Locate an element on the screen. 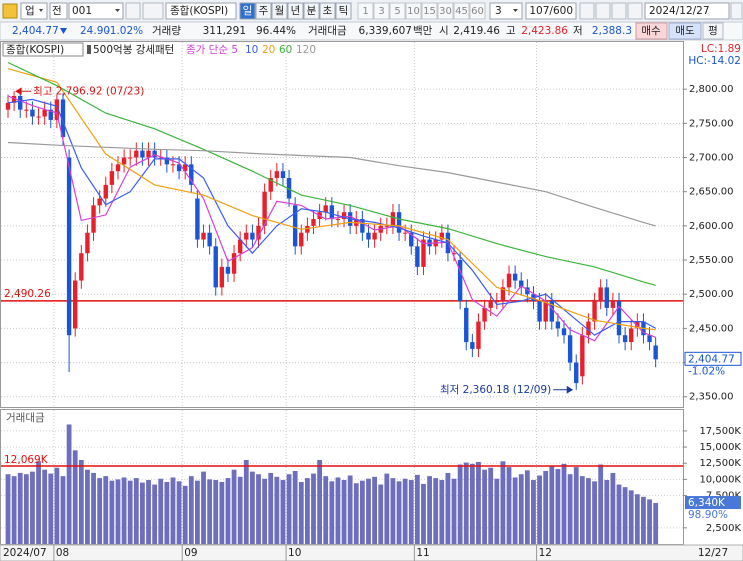 The width and height of the screenshot is (743, 561). quote-rate: -1.02% is located at coordinates (124, 31).